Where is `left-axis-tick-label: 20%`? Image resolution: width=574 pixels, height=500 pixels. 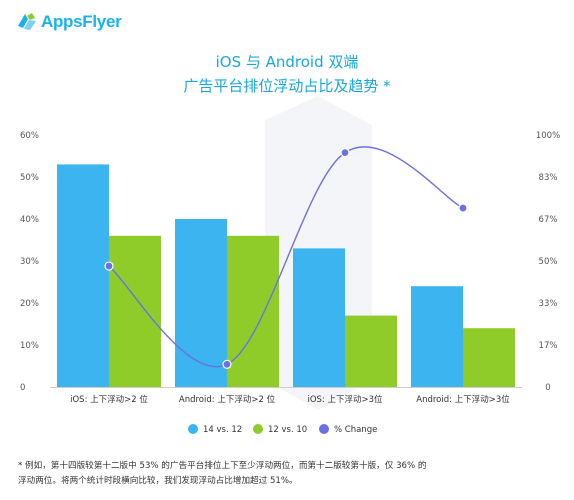
left-axis-tick-label: 20% is located at coordinates (29, 304).